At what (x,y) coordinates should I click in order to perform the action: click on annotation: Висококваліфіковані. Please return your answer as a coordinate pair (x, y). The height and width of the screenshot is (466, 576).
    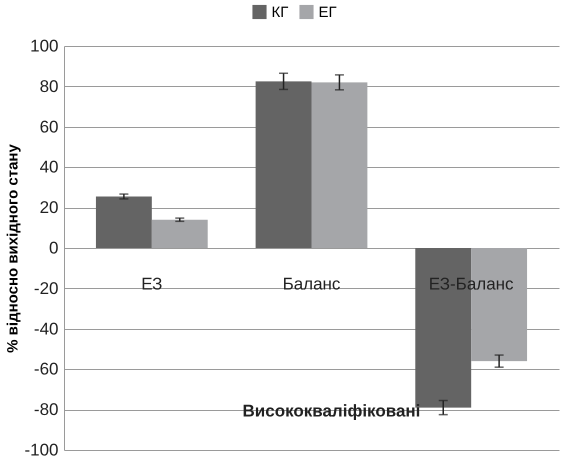
    Looking at the image, I should click on (331, 411).